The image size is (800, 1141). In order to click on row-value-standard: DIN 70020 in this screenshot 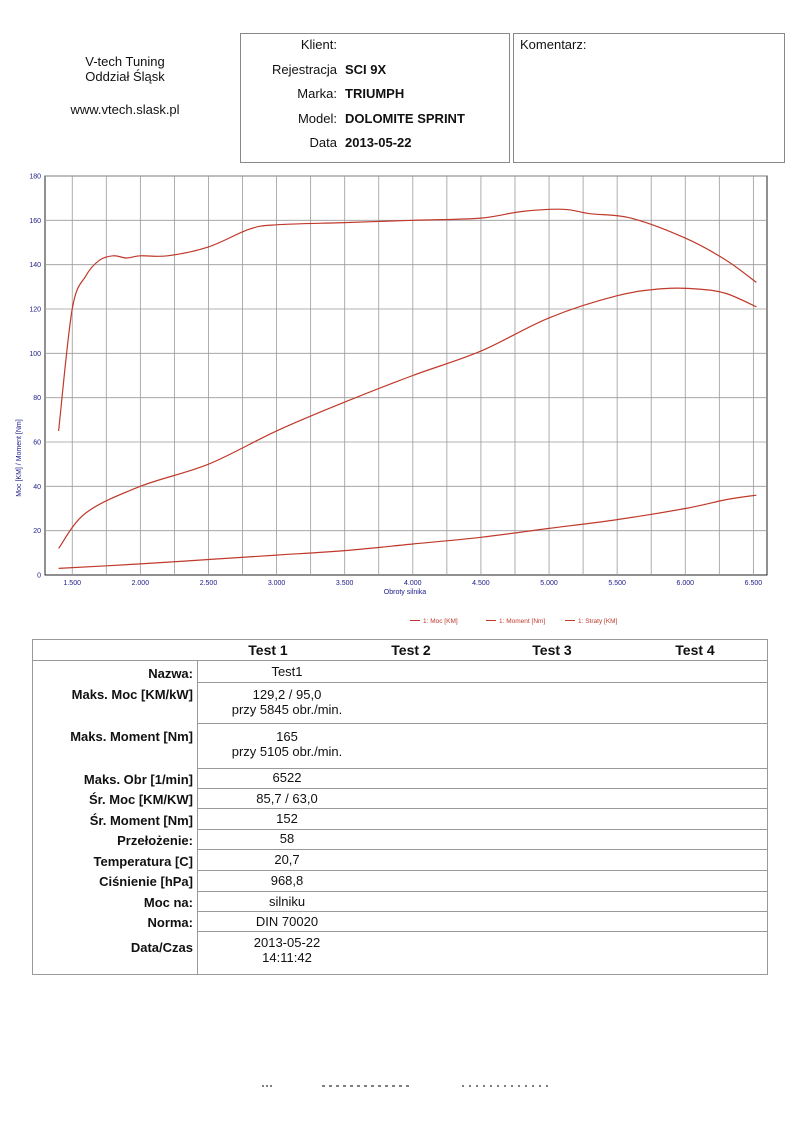, I will do `click(287, 921)`.